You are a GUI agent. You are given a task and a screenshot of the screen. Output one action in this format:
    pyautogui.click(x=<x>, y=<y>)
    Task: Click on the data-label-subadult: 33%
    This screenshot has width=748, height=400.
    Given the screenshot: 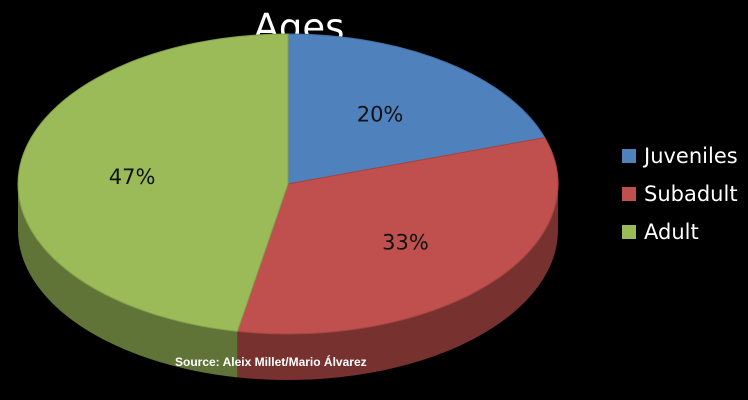 What is the action you would take?
    pyautogui.click(x=405, y=243)
    